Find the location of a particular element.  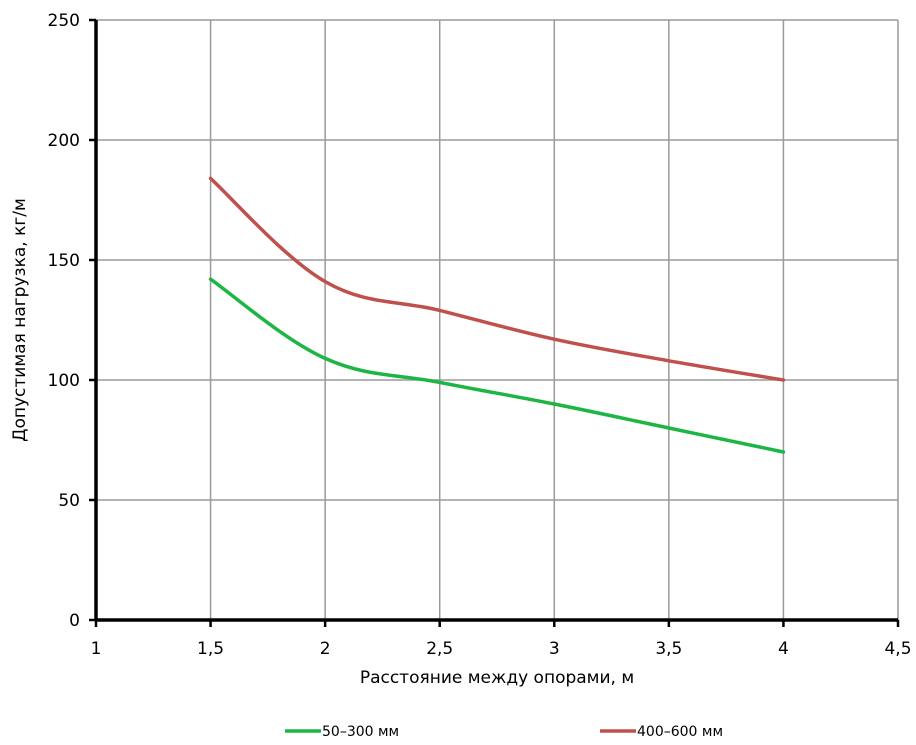

x-tick-label: 4,5 is located at coordinates (897, 649).